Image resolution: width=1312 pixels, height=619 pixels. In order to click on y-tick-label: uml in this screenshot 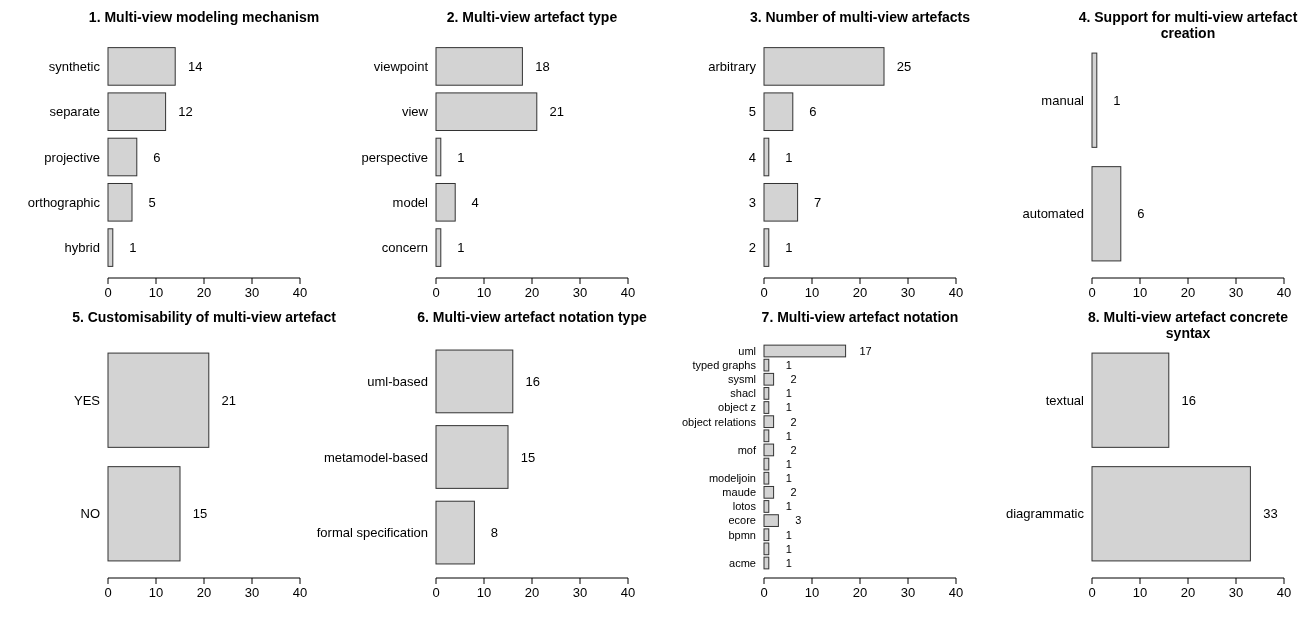, I will do `click(747, 350)`.